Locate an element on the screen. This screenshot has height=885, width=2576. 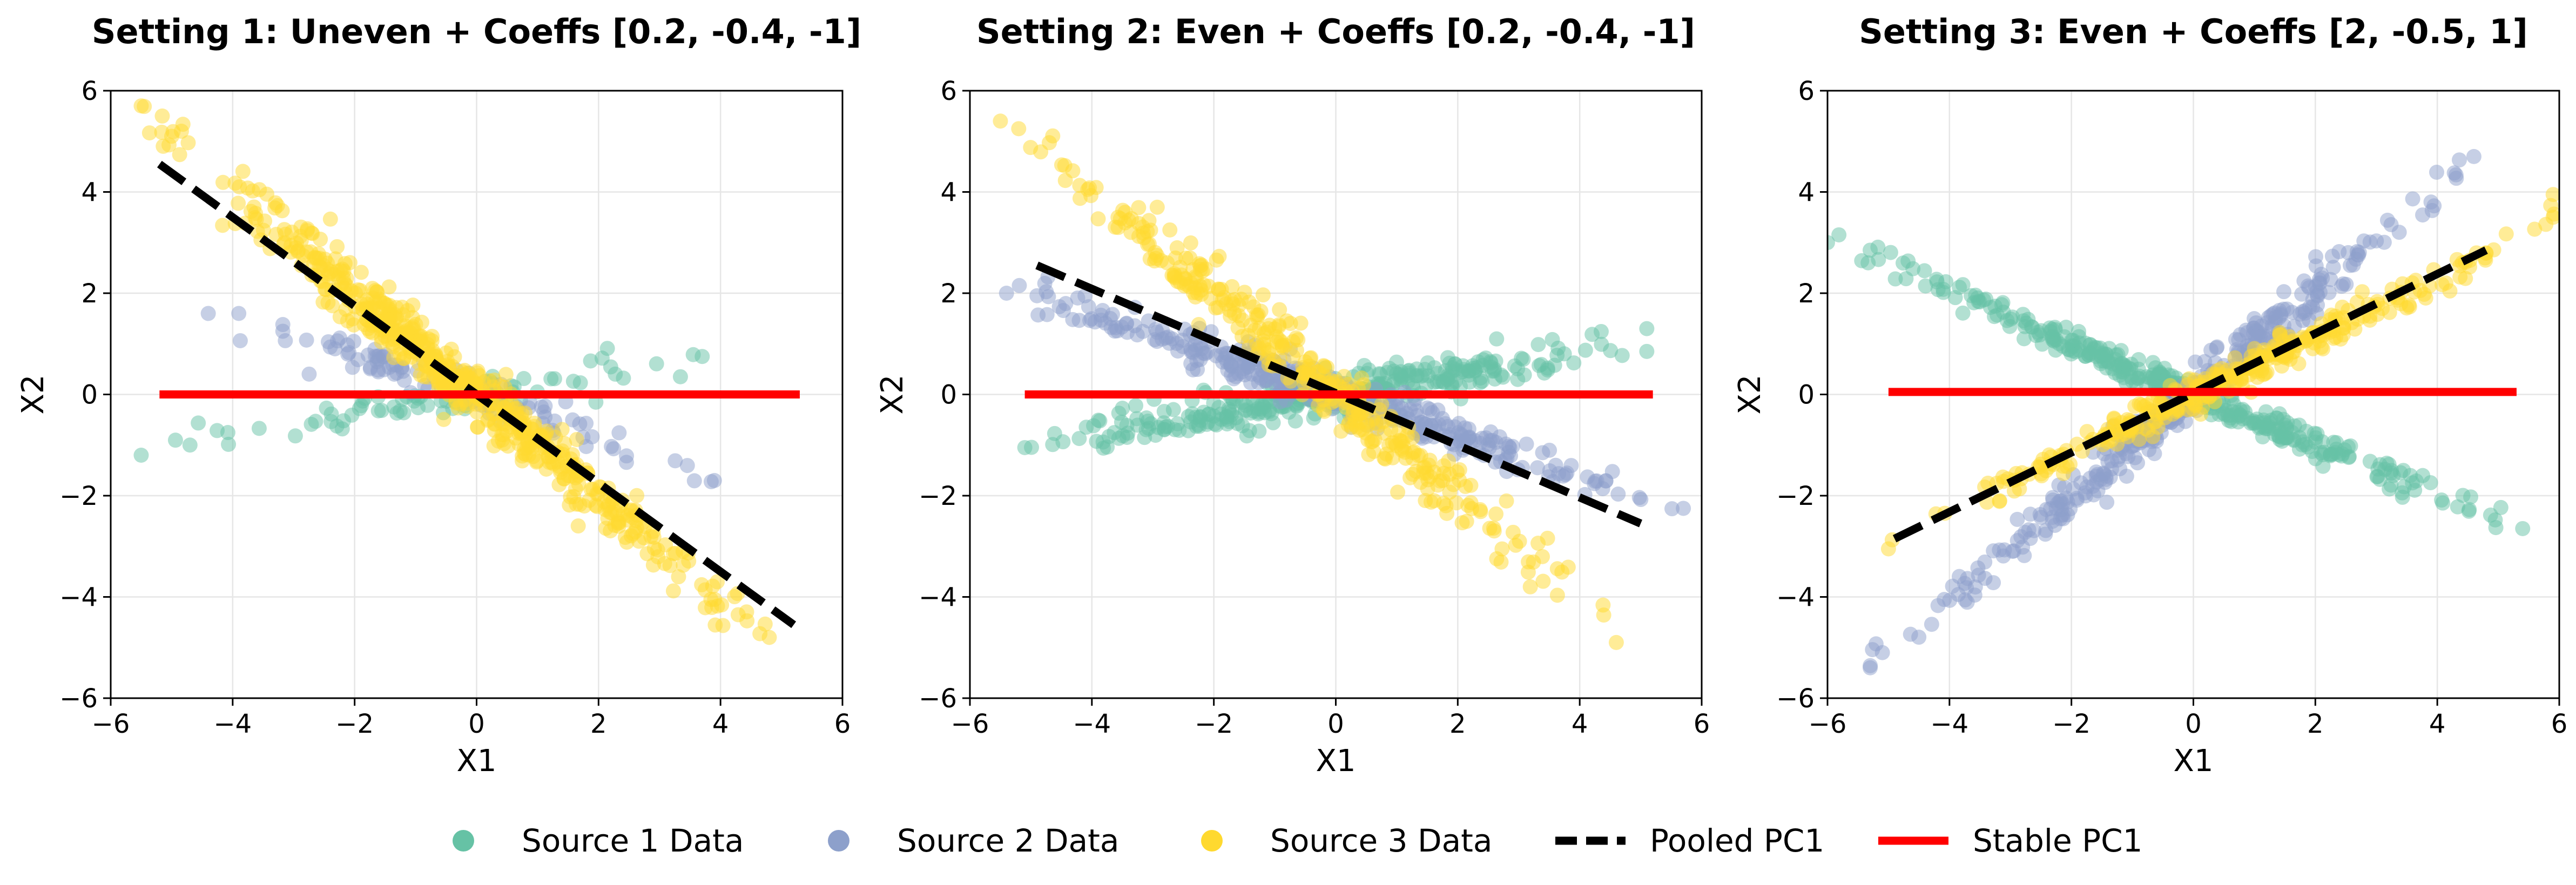
y-tick-label: −4 is located at coordinates (938, 598).